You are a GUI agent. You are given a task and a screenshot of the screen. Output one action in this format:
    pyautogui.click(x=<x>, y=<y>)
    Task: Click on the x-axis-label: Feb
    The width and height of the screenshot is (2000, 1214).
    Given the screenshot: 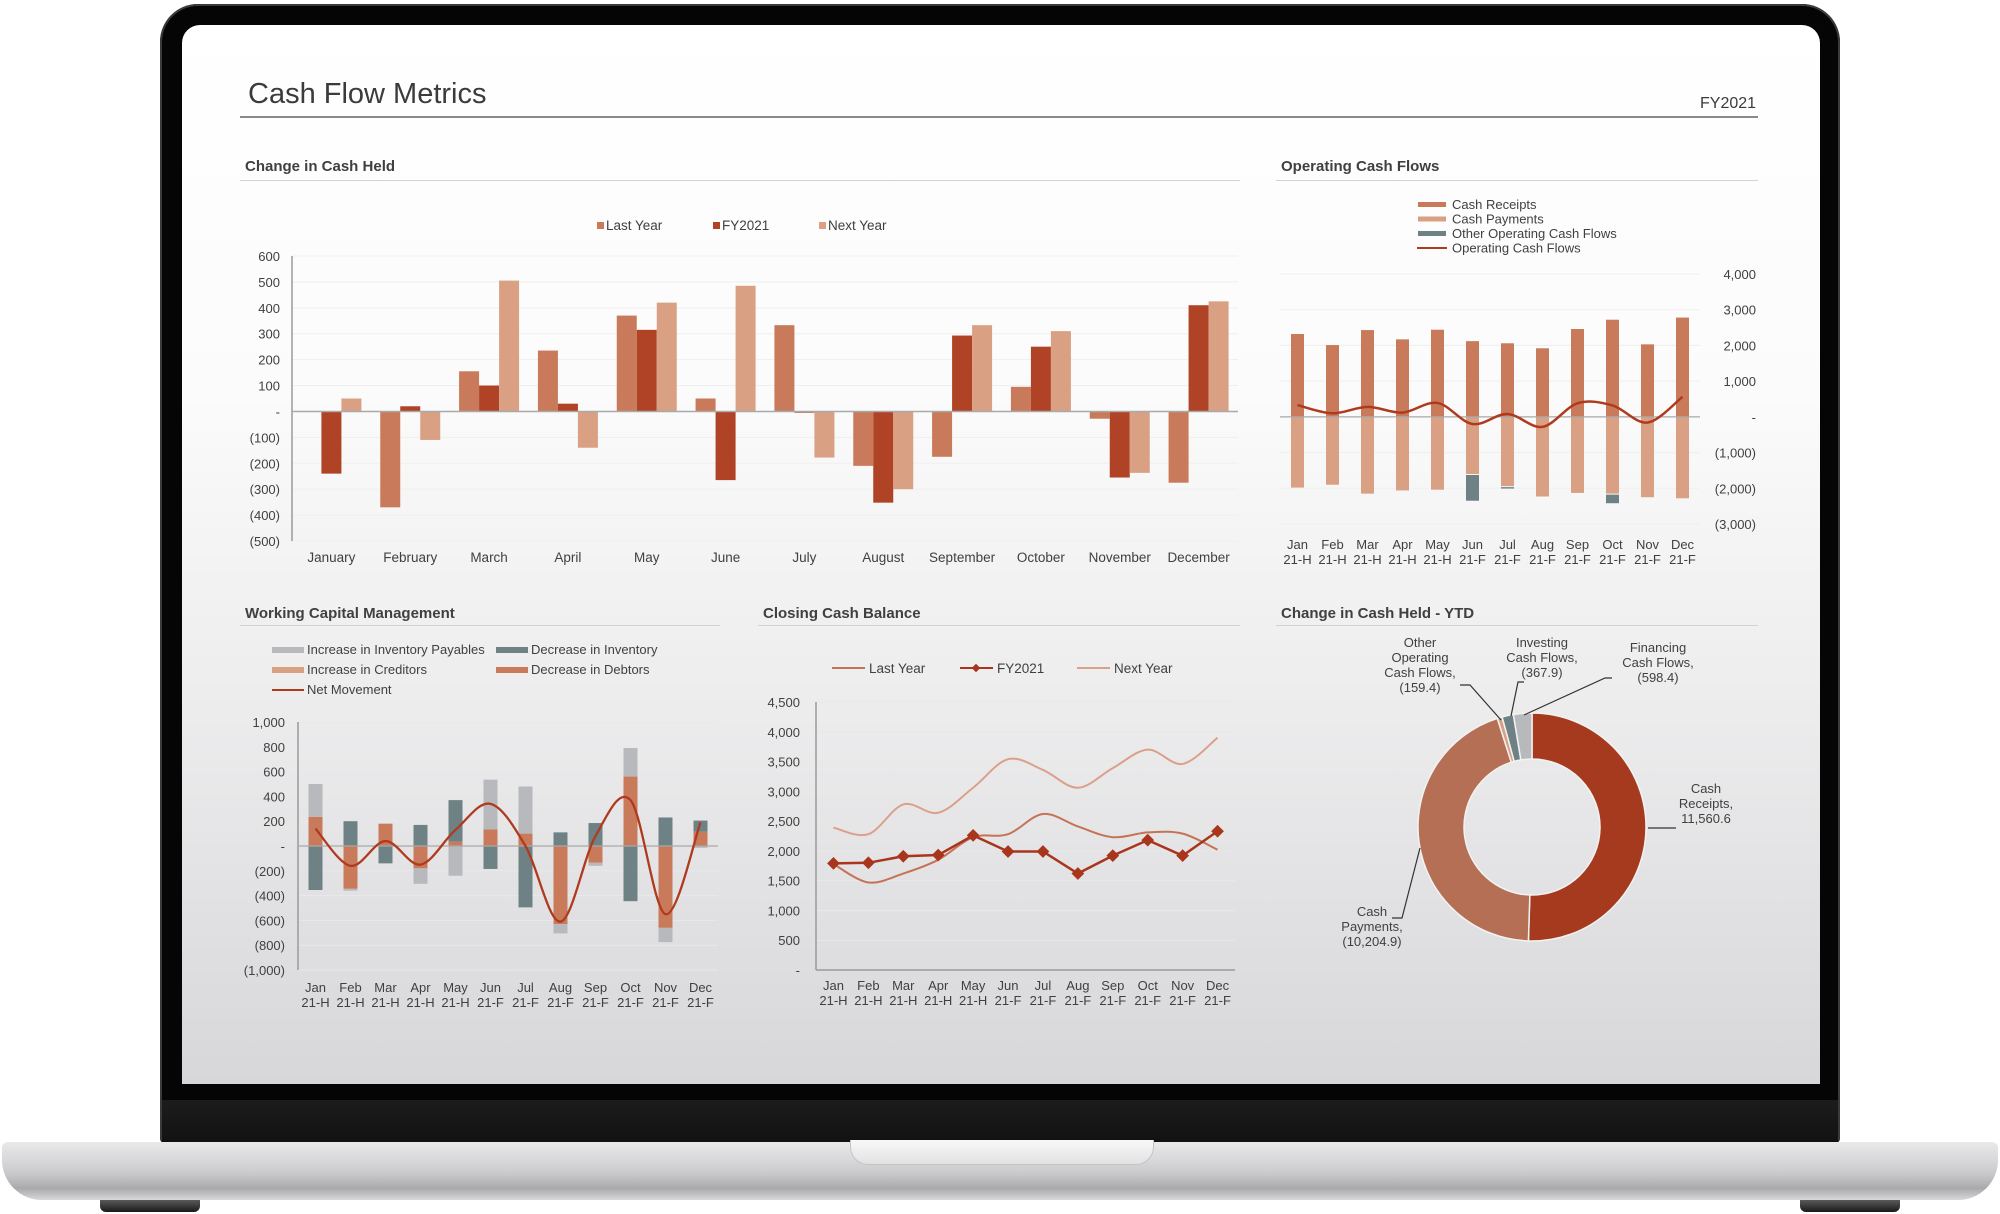 What is the action you would take?
    pyautogui.click(x=350, y=987)
    